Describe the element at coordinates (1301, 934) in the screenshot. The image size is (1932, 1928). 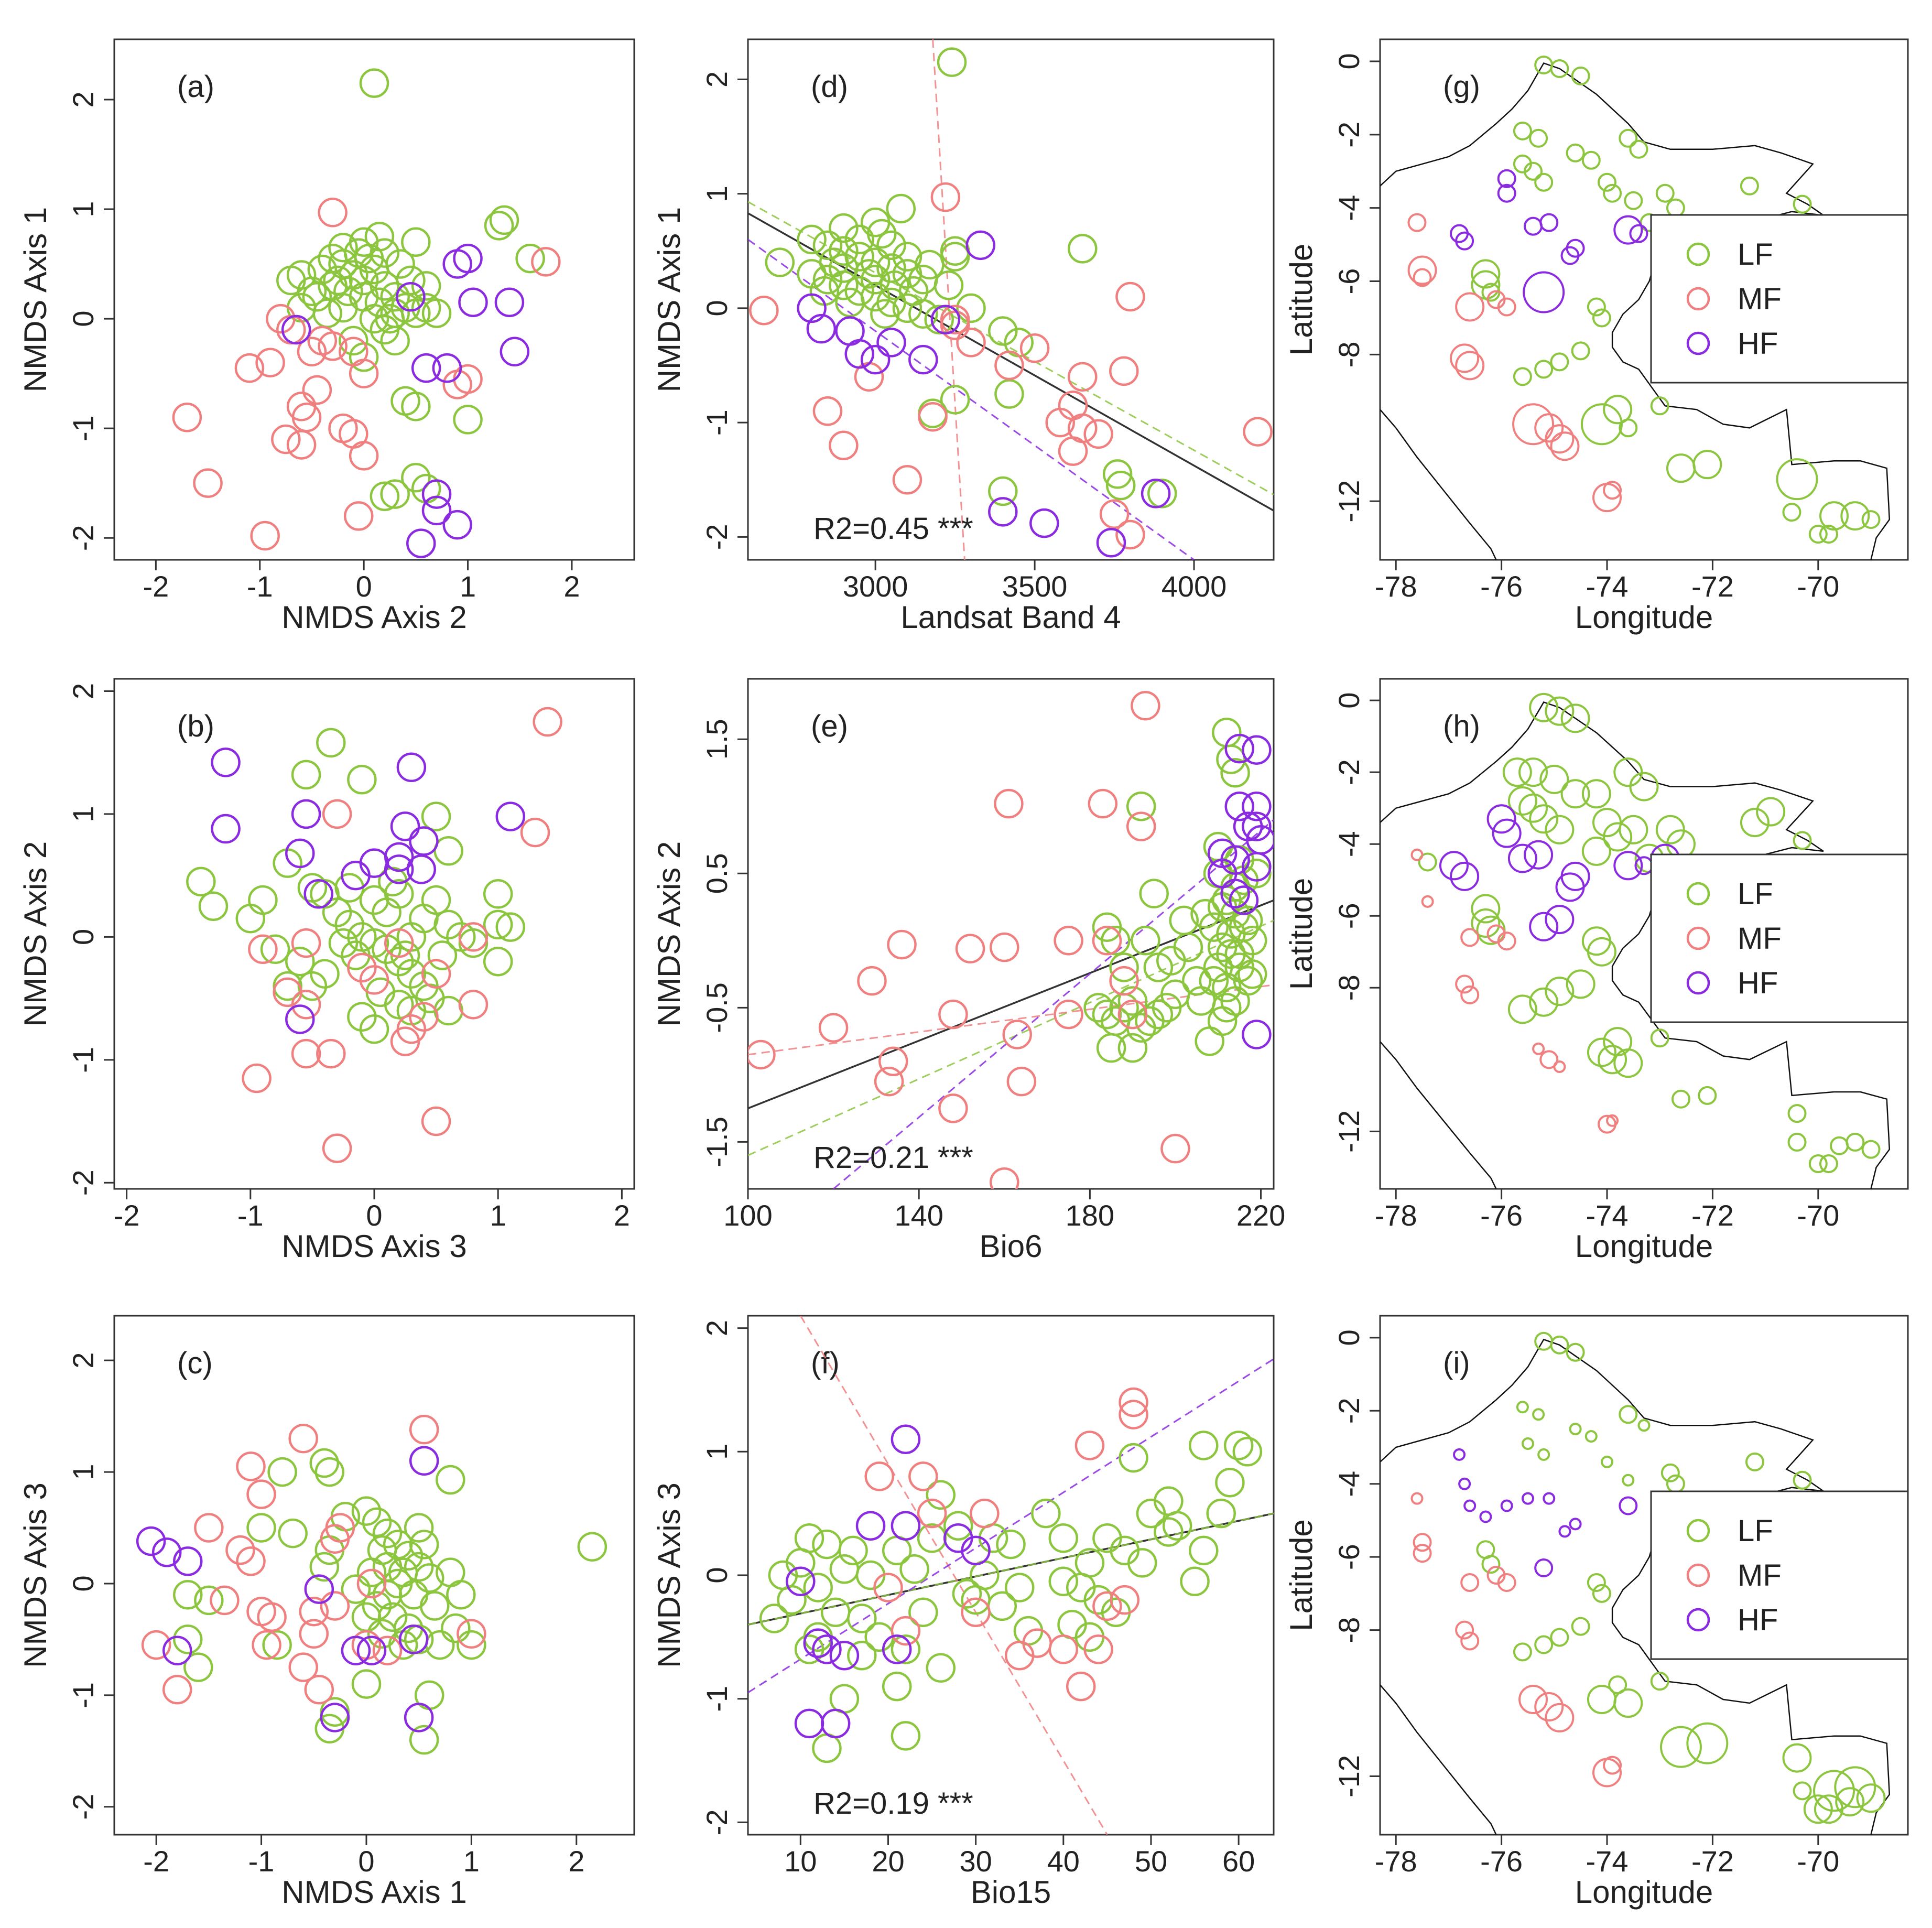
I see `y-axis-title: Latitude` at that location.